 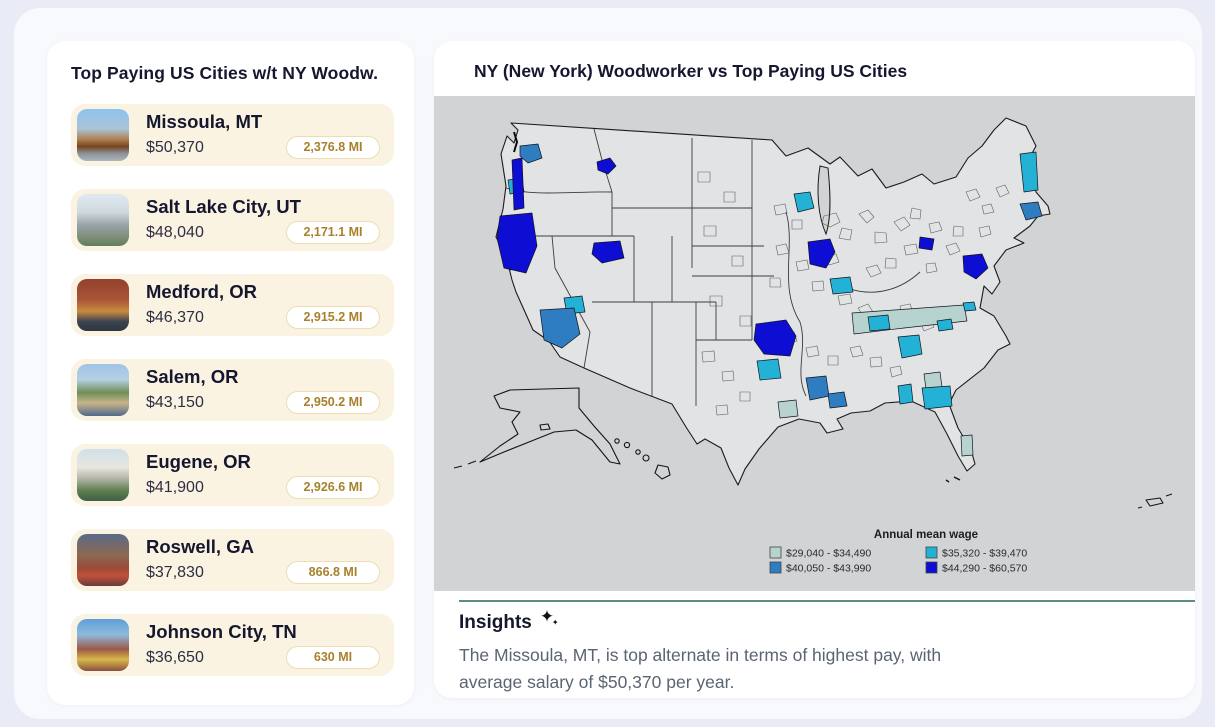 What do you see at coordinates (223, 207) in the screenshot?
I see `city-name: Salt Lake City, UT` at bounding box center [223, 207].